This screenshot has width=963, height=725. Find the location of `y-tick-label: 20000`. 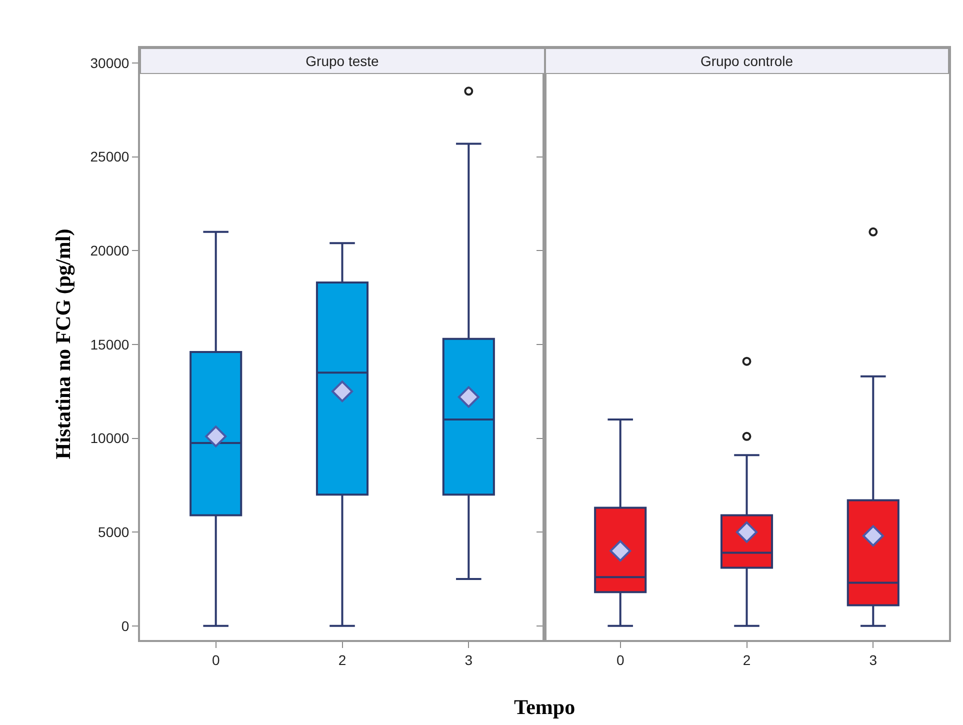

y-tick-label: 20000 is located at coordinates (110, 250).